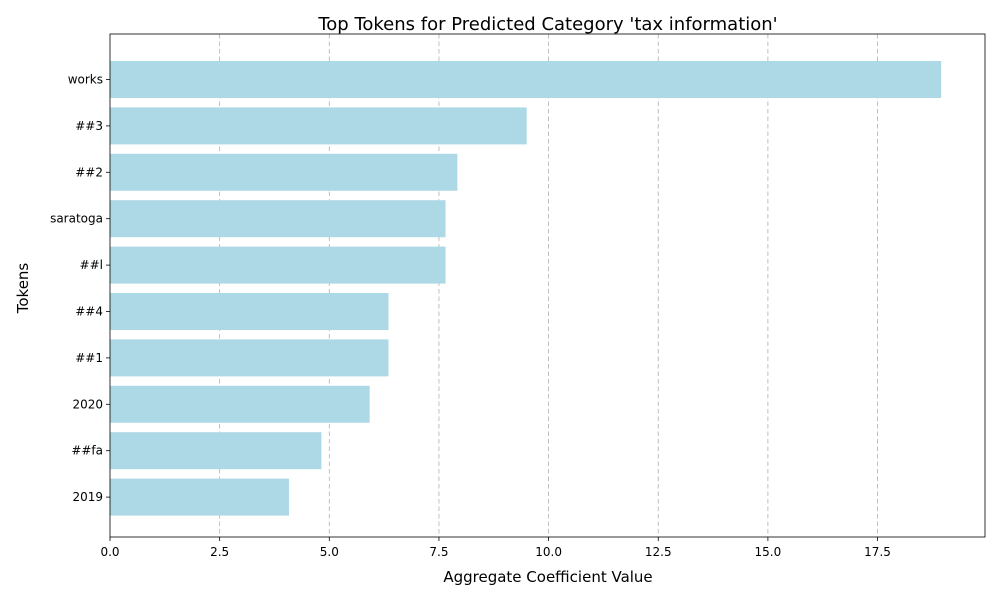 This screenshot has width=1000, height=604. Describe the element at coordinates (278, 219) in the screenshot. I see `bar-saratoga` at that location.